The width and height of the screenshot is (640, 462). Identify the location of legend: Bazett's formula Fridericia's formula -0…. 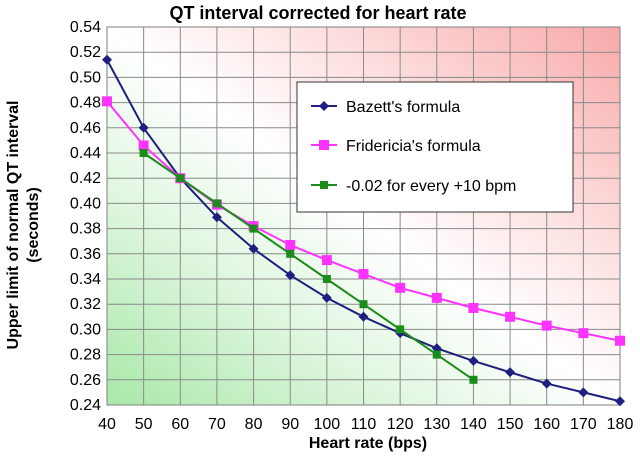
(435, 147).